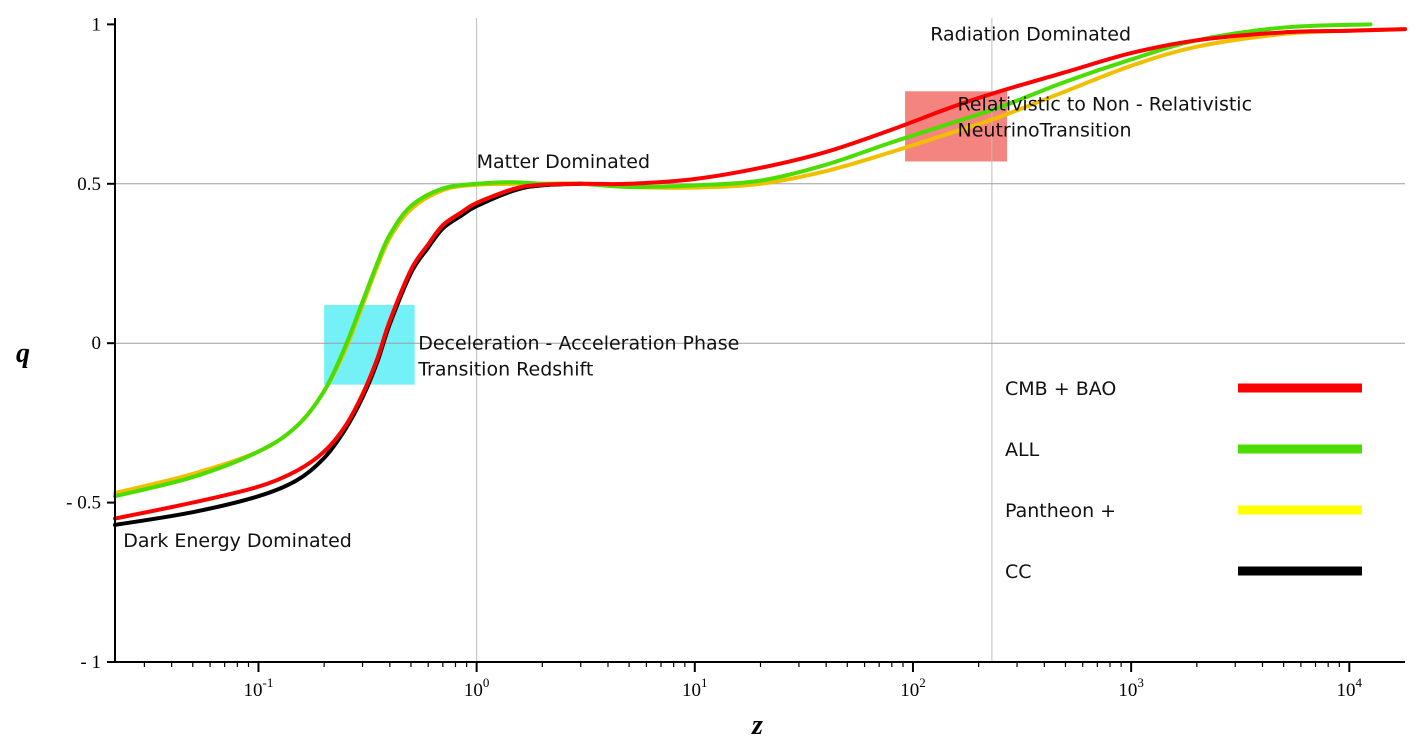 This screenshot has height=748, width=1417. What do you see at coordinates (83, 503) in the screenshot?
I see `y-tick-label: - 0.5` at bounding box center [83, 503].